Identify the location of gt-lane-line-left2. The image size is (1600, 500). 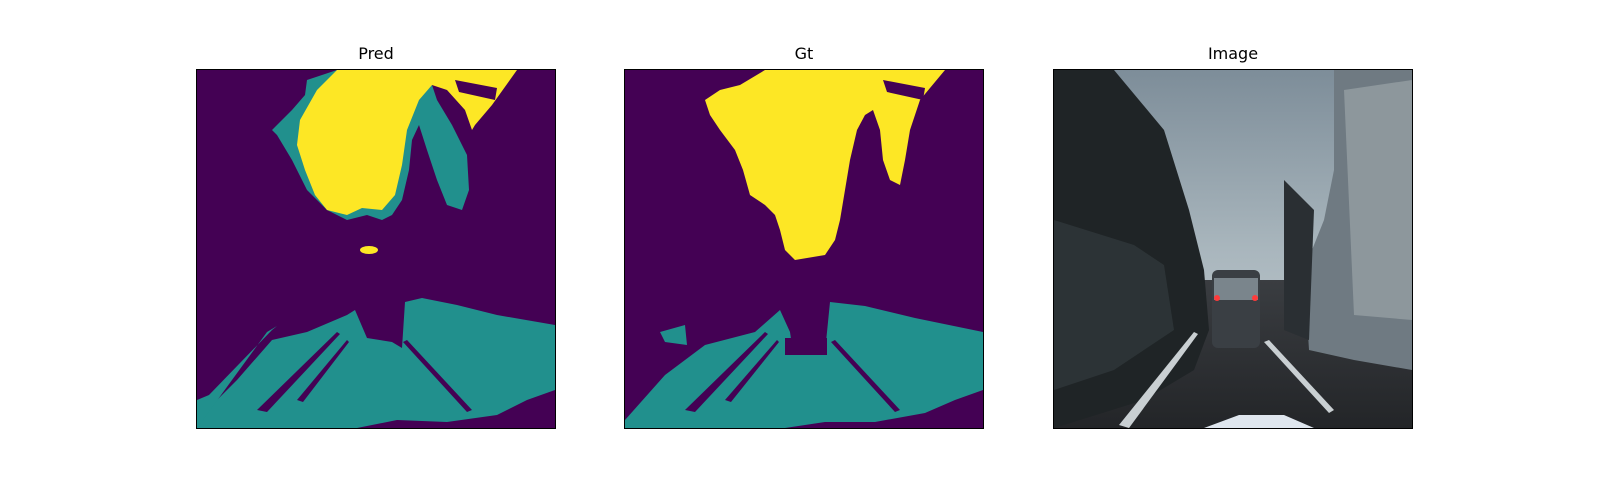
(752, 371).